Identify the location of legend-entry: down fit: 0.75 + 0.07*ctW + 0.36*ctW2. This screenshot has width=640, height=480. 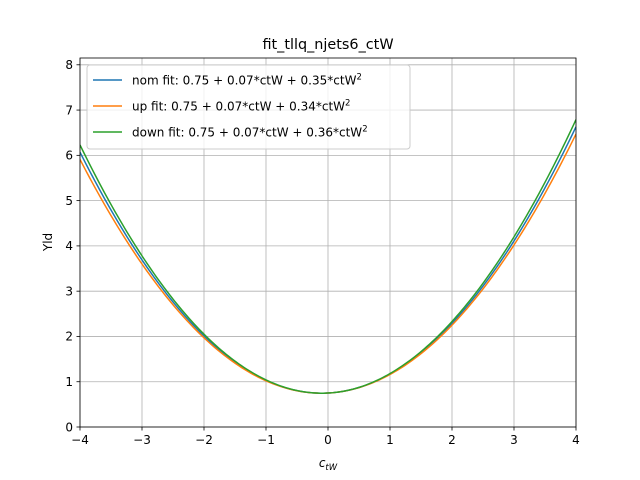
(250, 131).